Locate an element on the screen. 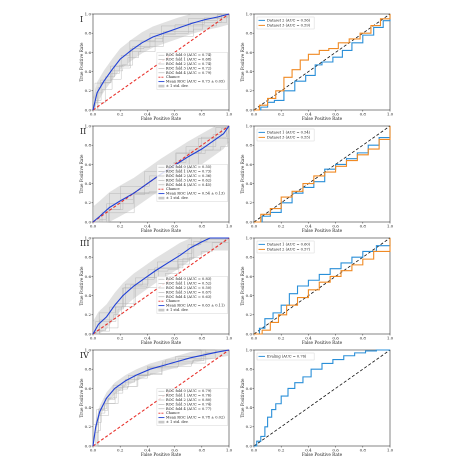  legend-entry: ROC fold 2 (AUC = 0.50) is located at coordinates (189, 288).